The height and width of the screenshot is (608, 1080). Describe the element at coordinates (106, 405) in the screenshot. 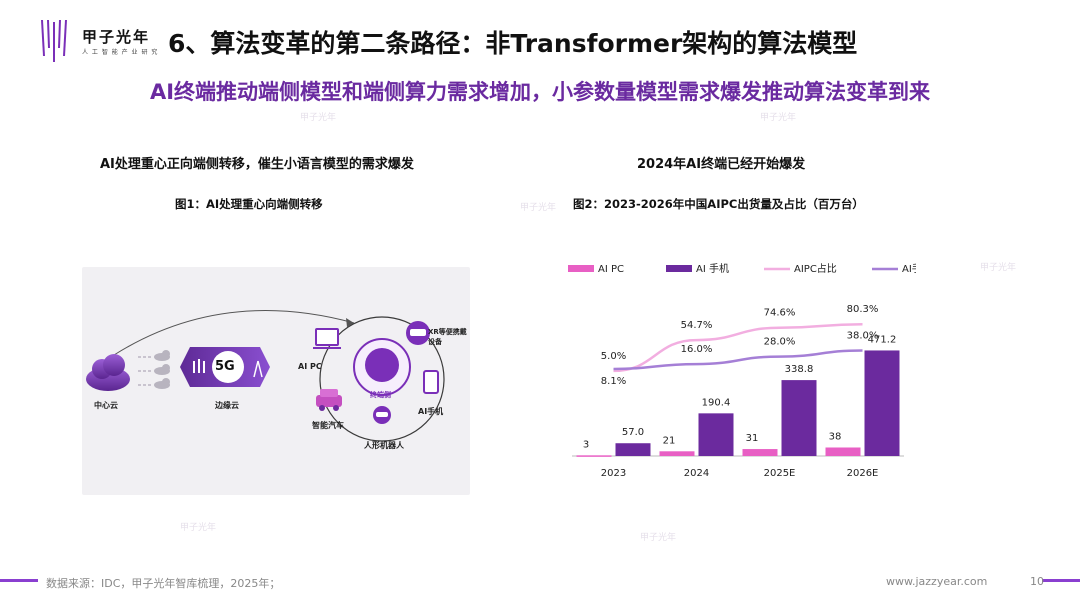

I see `label-center-cloud: 中心云` at that location.